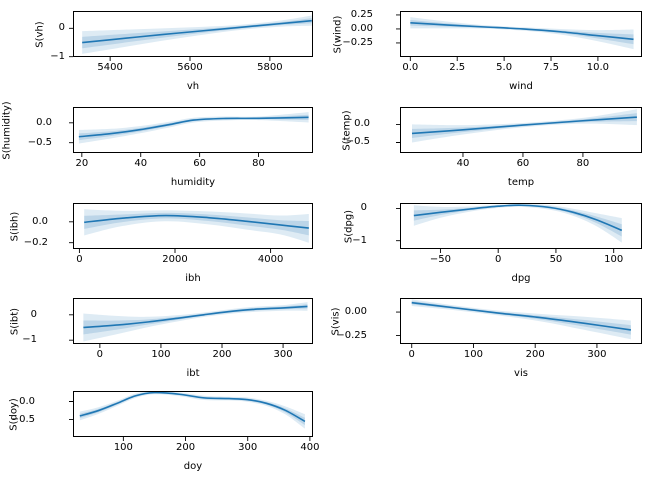 This screenshot has width=651, height=491. I want to click on y-axis-label: S(dpg), so click(349, 226).